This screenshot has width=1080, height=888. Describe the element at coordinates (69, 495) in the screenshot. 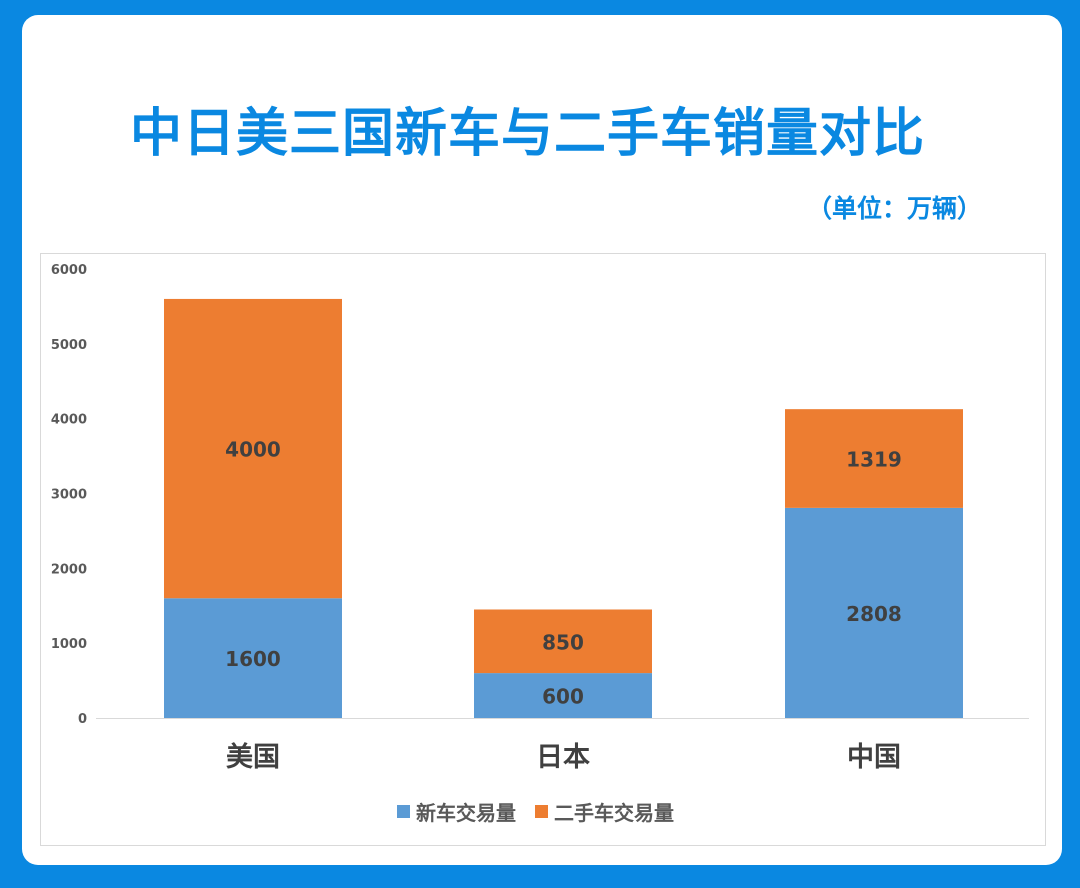

I see `y-tick-label: 3000` at that location.